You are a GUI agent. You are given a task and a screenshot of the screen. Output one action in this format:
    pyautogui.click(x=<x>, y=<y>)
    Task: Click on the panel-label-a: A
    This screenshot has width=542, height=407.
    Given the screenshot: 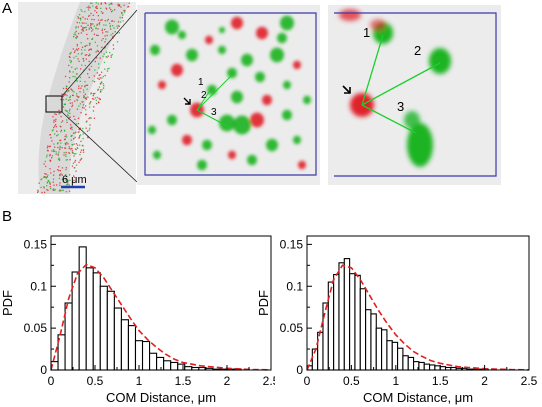 What is the action you would take?
    pyautogui.click(x=7, y=8)
    